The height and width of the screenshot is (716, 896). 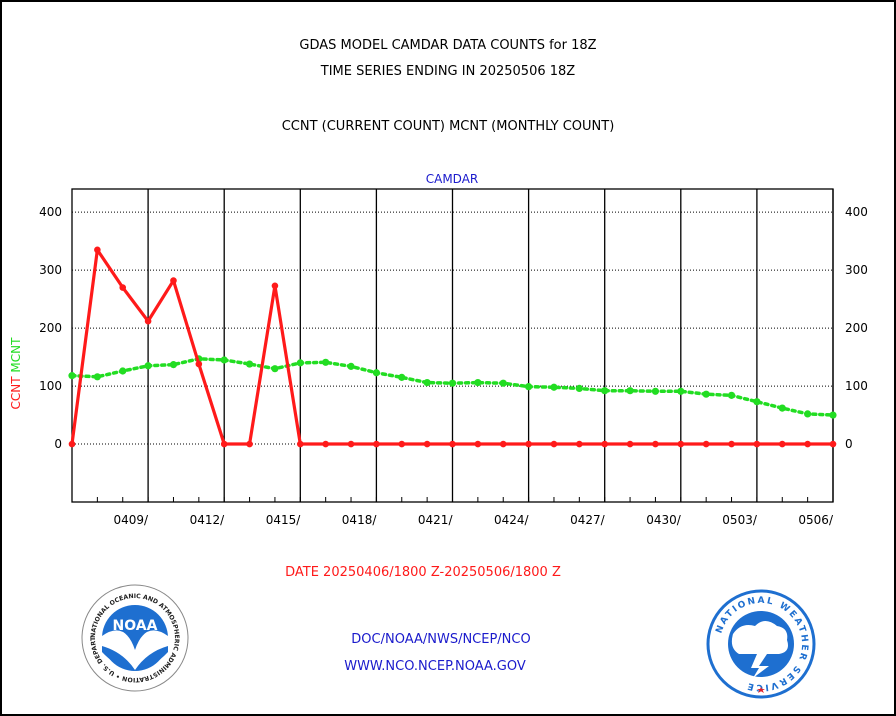 I want to click on x-tick-label: 0427/, so click(x=588, y=520).